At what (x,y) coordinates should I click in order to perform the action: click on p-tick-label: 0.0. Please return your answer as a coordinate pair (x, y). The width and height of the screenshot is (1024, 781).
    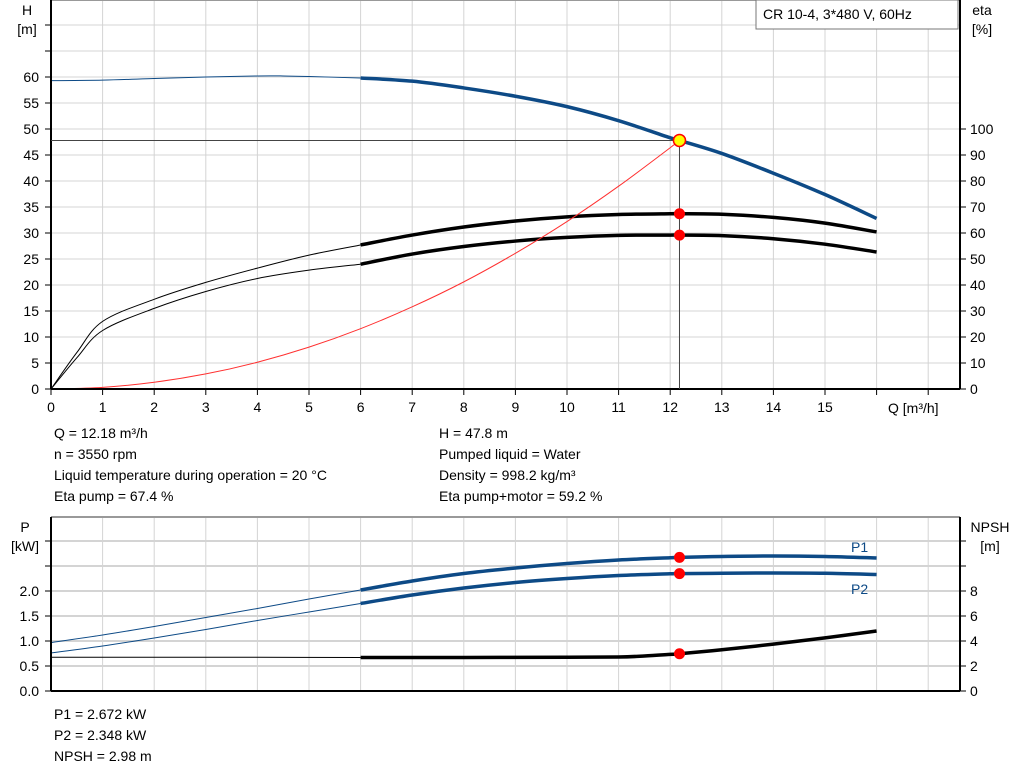
    Looking at the image, I should click on (30, 691).